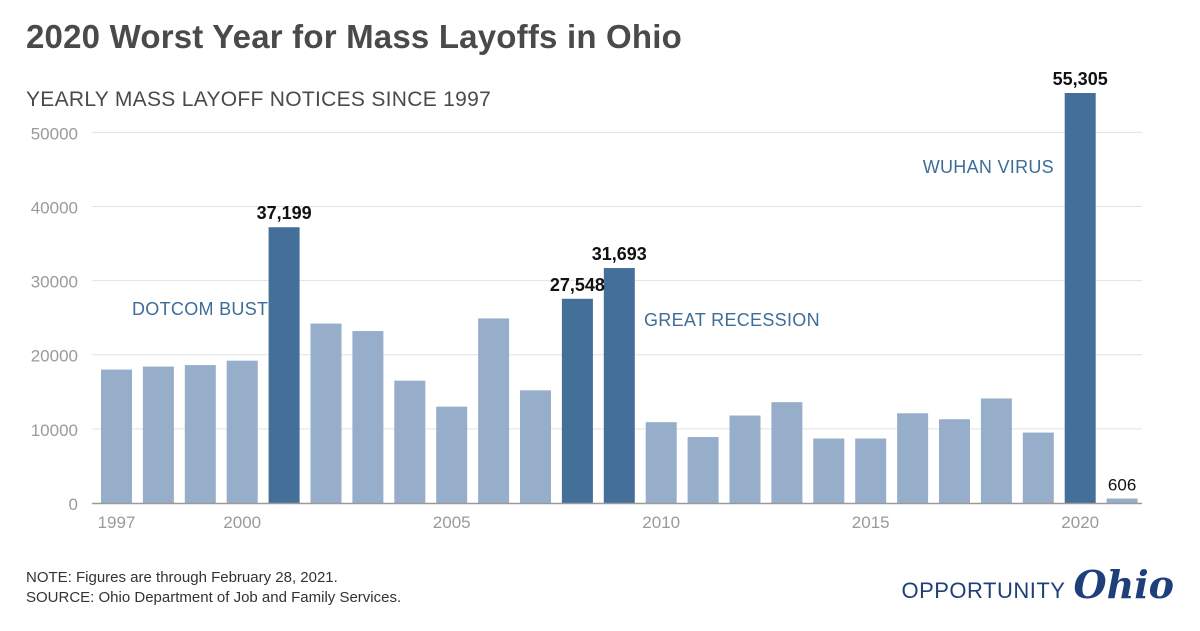  What do you see at coordinates (73, 504) in the screenshot?
I see `y-tick-label: 0` at bounding box center [73, 504].